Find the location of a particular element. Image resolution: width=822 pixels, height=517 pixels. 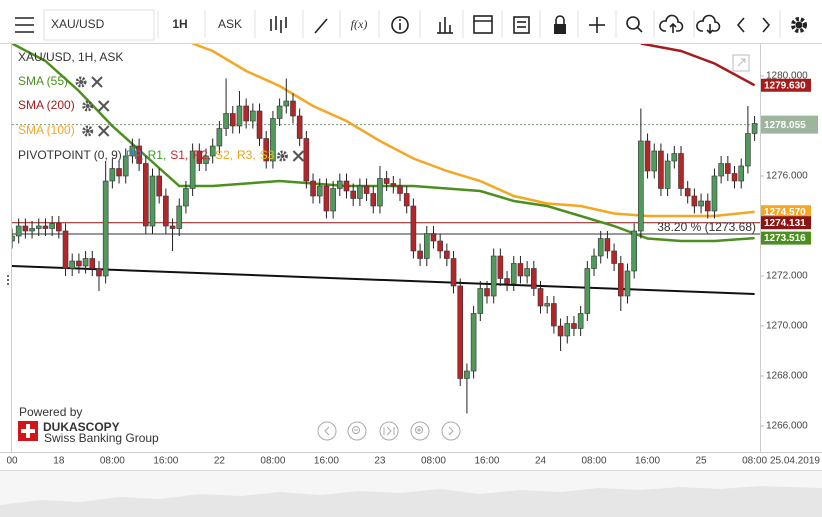

price-badge-label: 1274.131 is located at coordinates (785, 223).